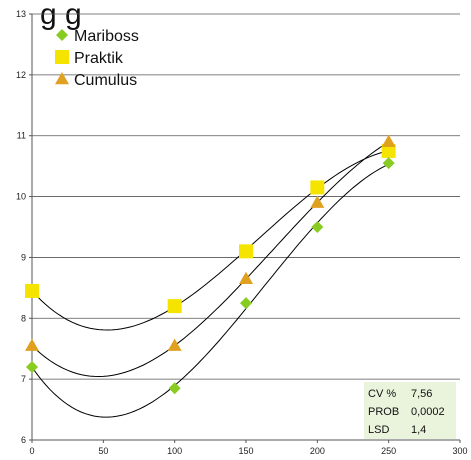 The image size is (471, 460). I want to click on stats-box: CV % 7,56 PROB 0,0002 LSD 1,4, so click(410, 410).